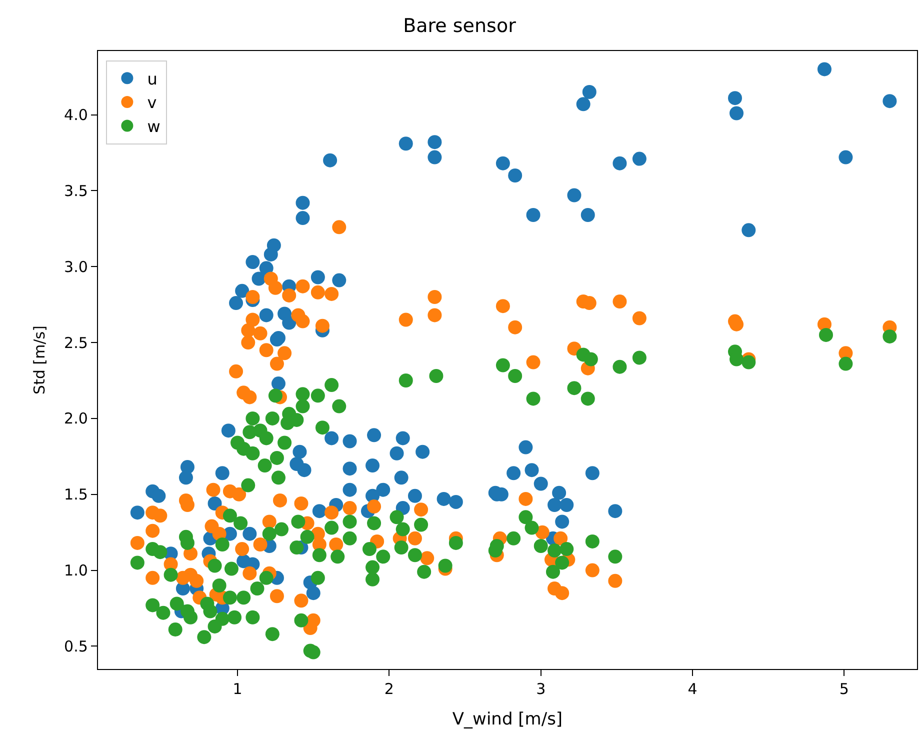 This screenshot has height=743, width=919. What do you see at coordinates (693, 689) in the screenshot?
I see `x-tick-label: 4` at bounding box center [693, 689].